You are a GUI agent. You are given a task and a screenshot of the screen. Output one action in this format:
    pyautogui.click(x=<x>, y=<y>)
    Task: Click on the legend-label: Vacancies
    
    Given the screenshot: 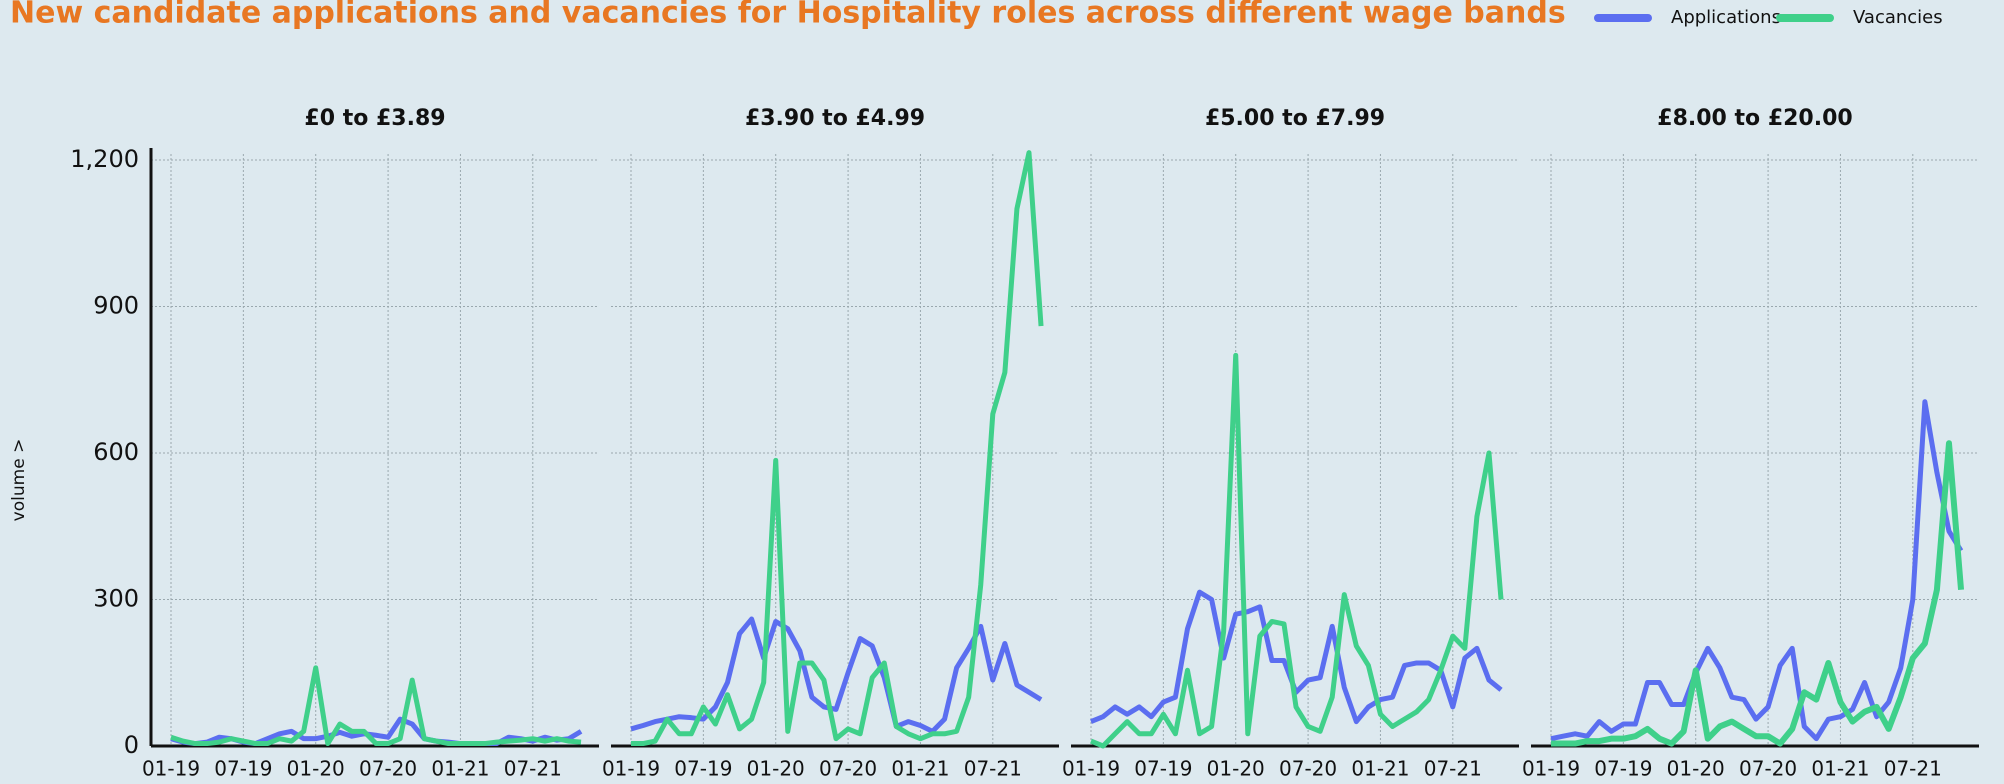 What is the action you would take?
    pyautogui.click(x=1898, y=17)
    